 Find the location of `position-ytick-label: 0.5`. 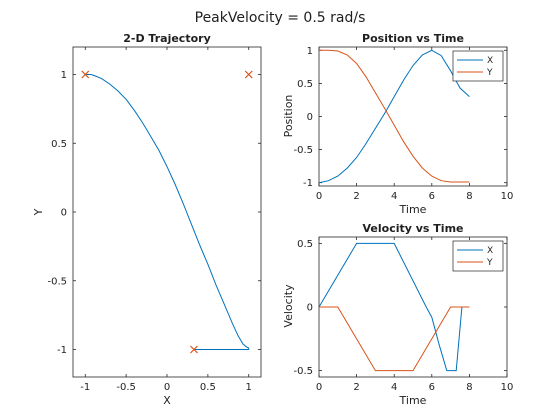

position-ytick-label: 0.5 is located at coordinates (305, 84).